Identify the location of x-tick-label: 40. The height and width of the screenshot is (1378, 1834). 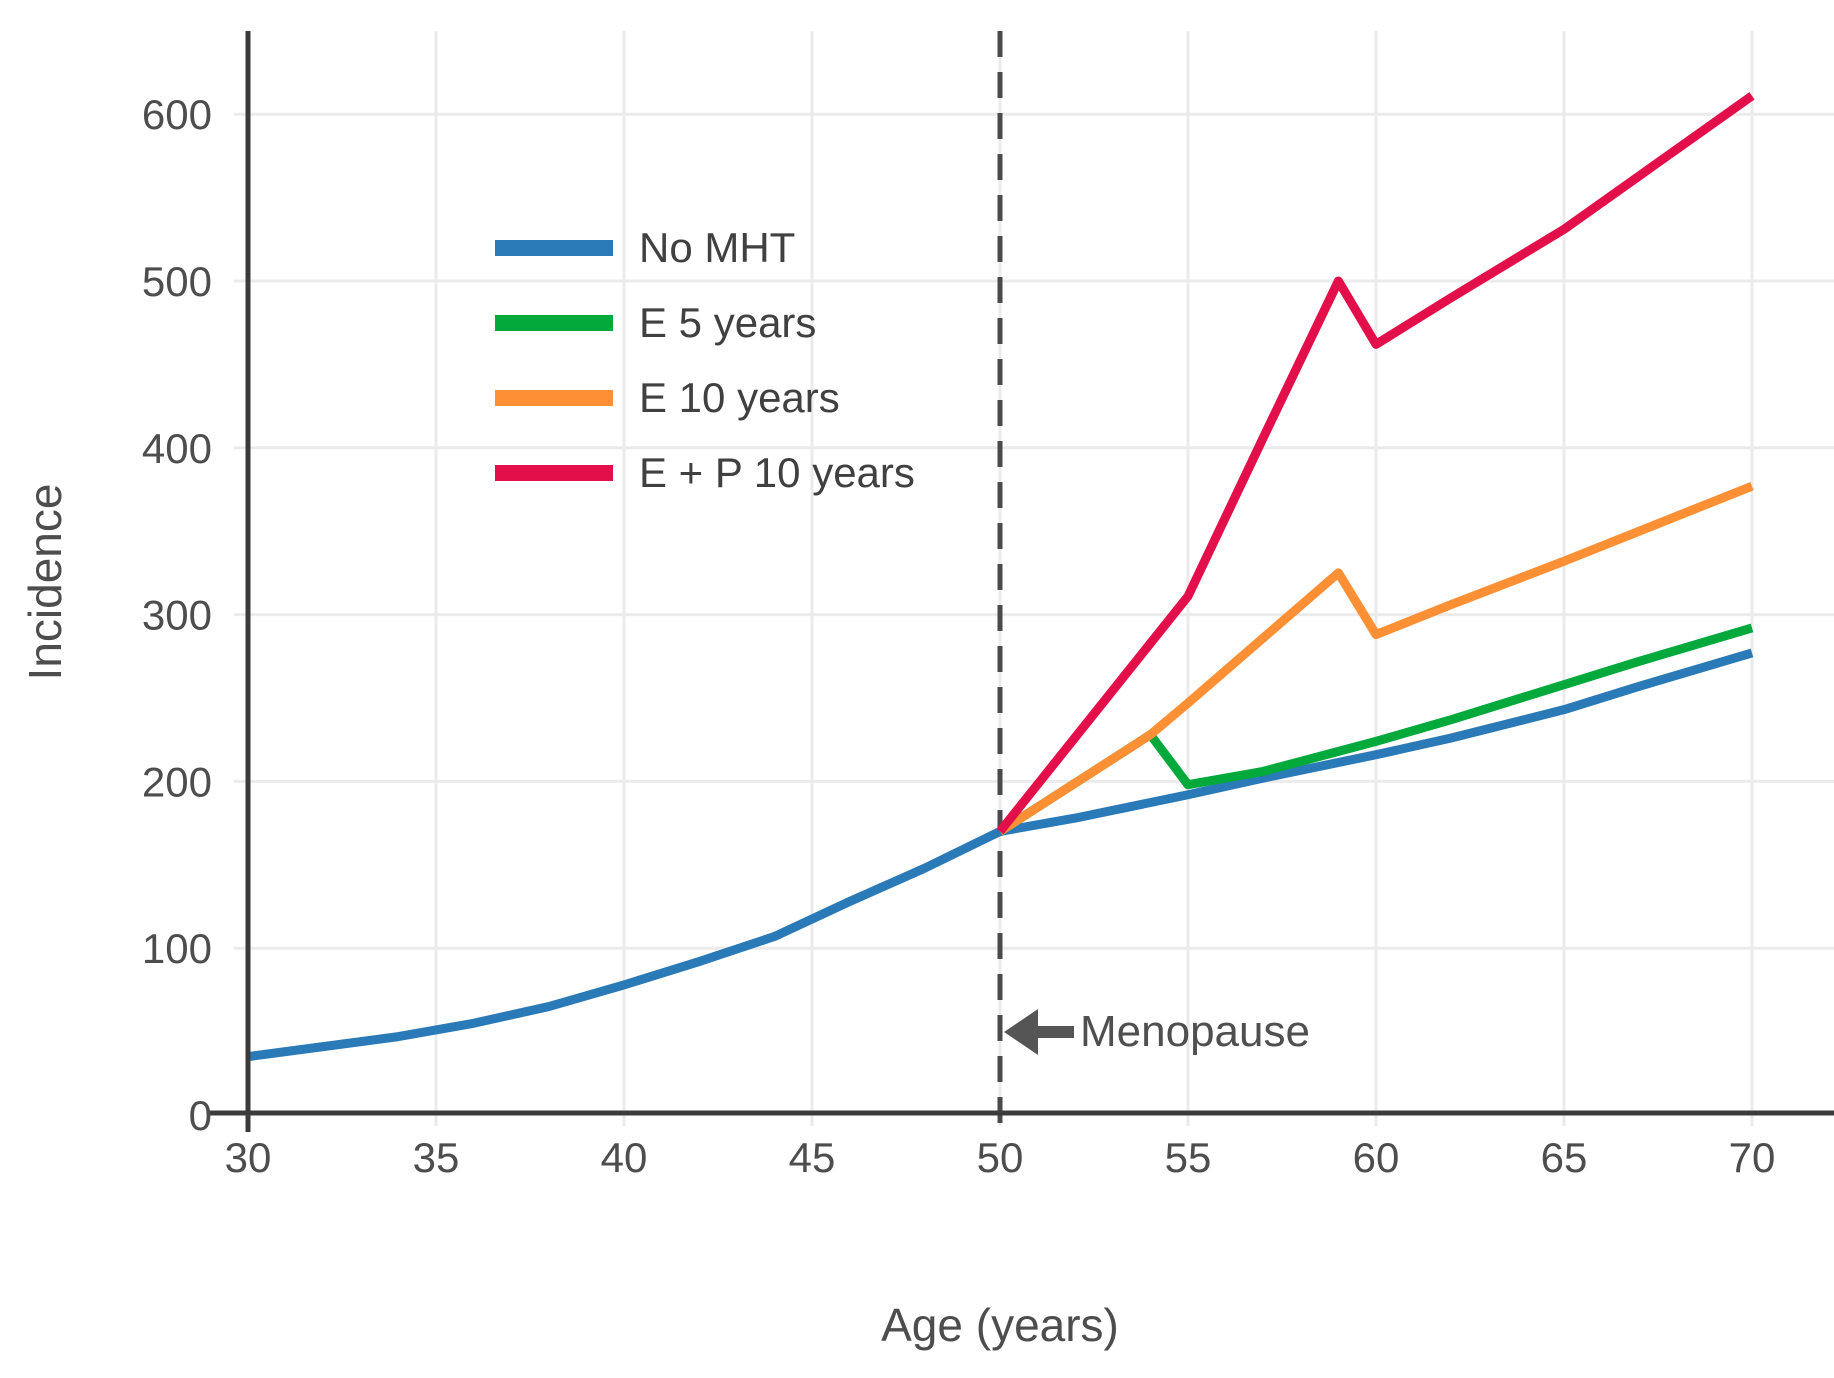
(624, 1157).